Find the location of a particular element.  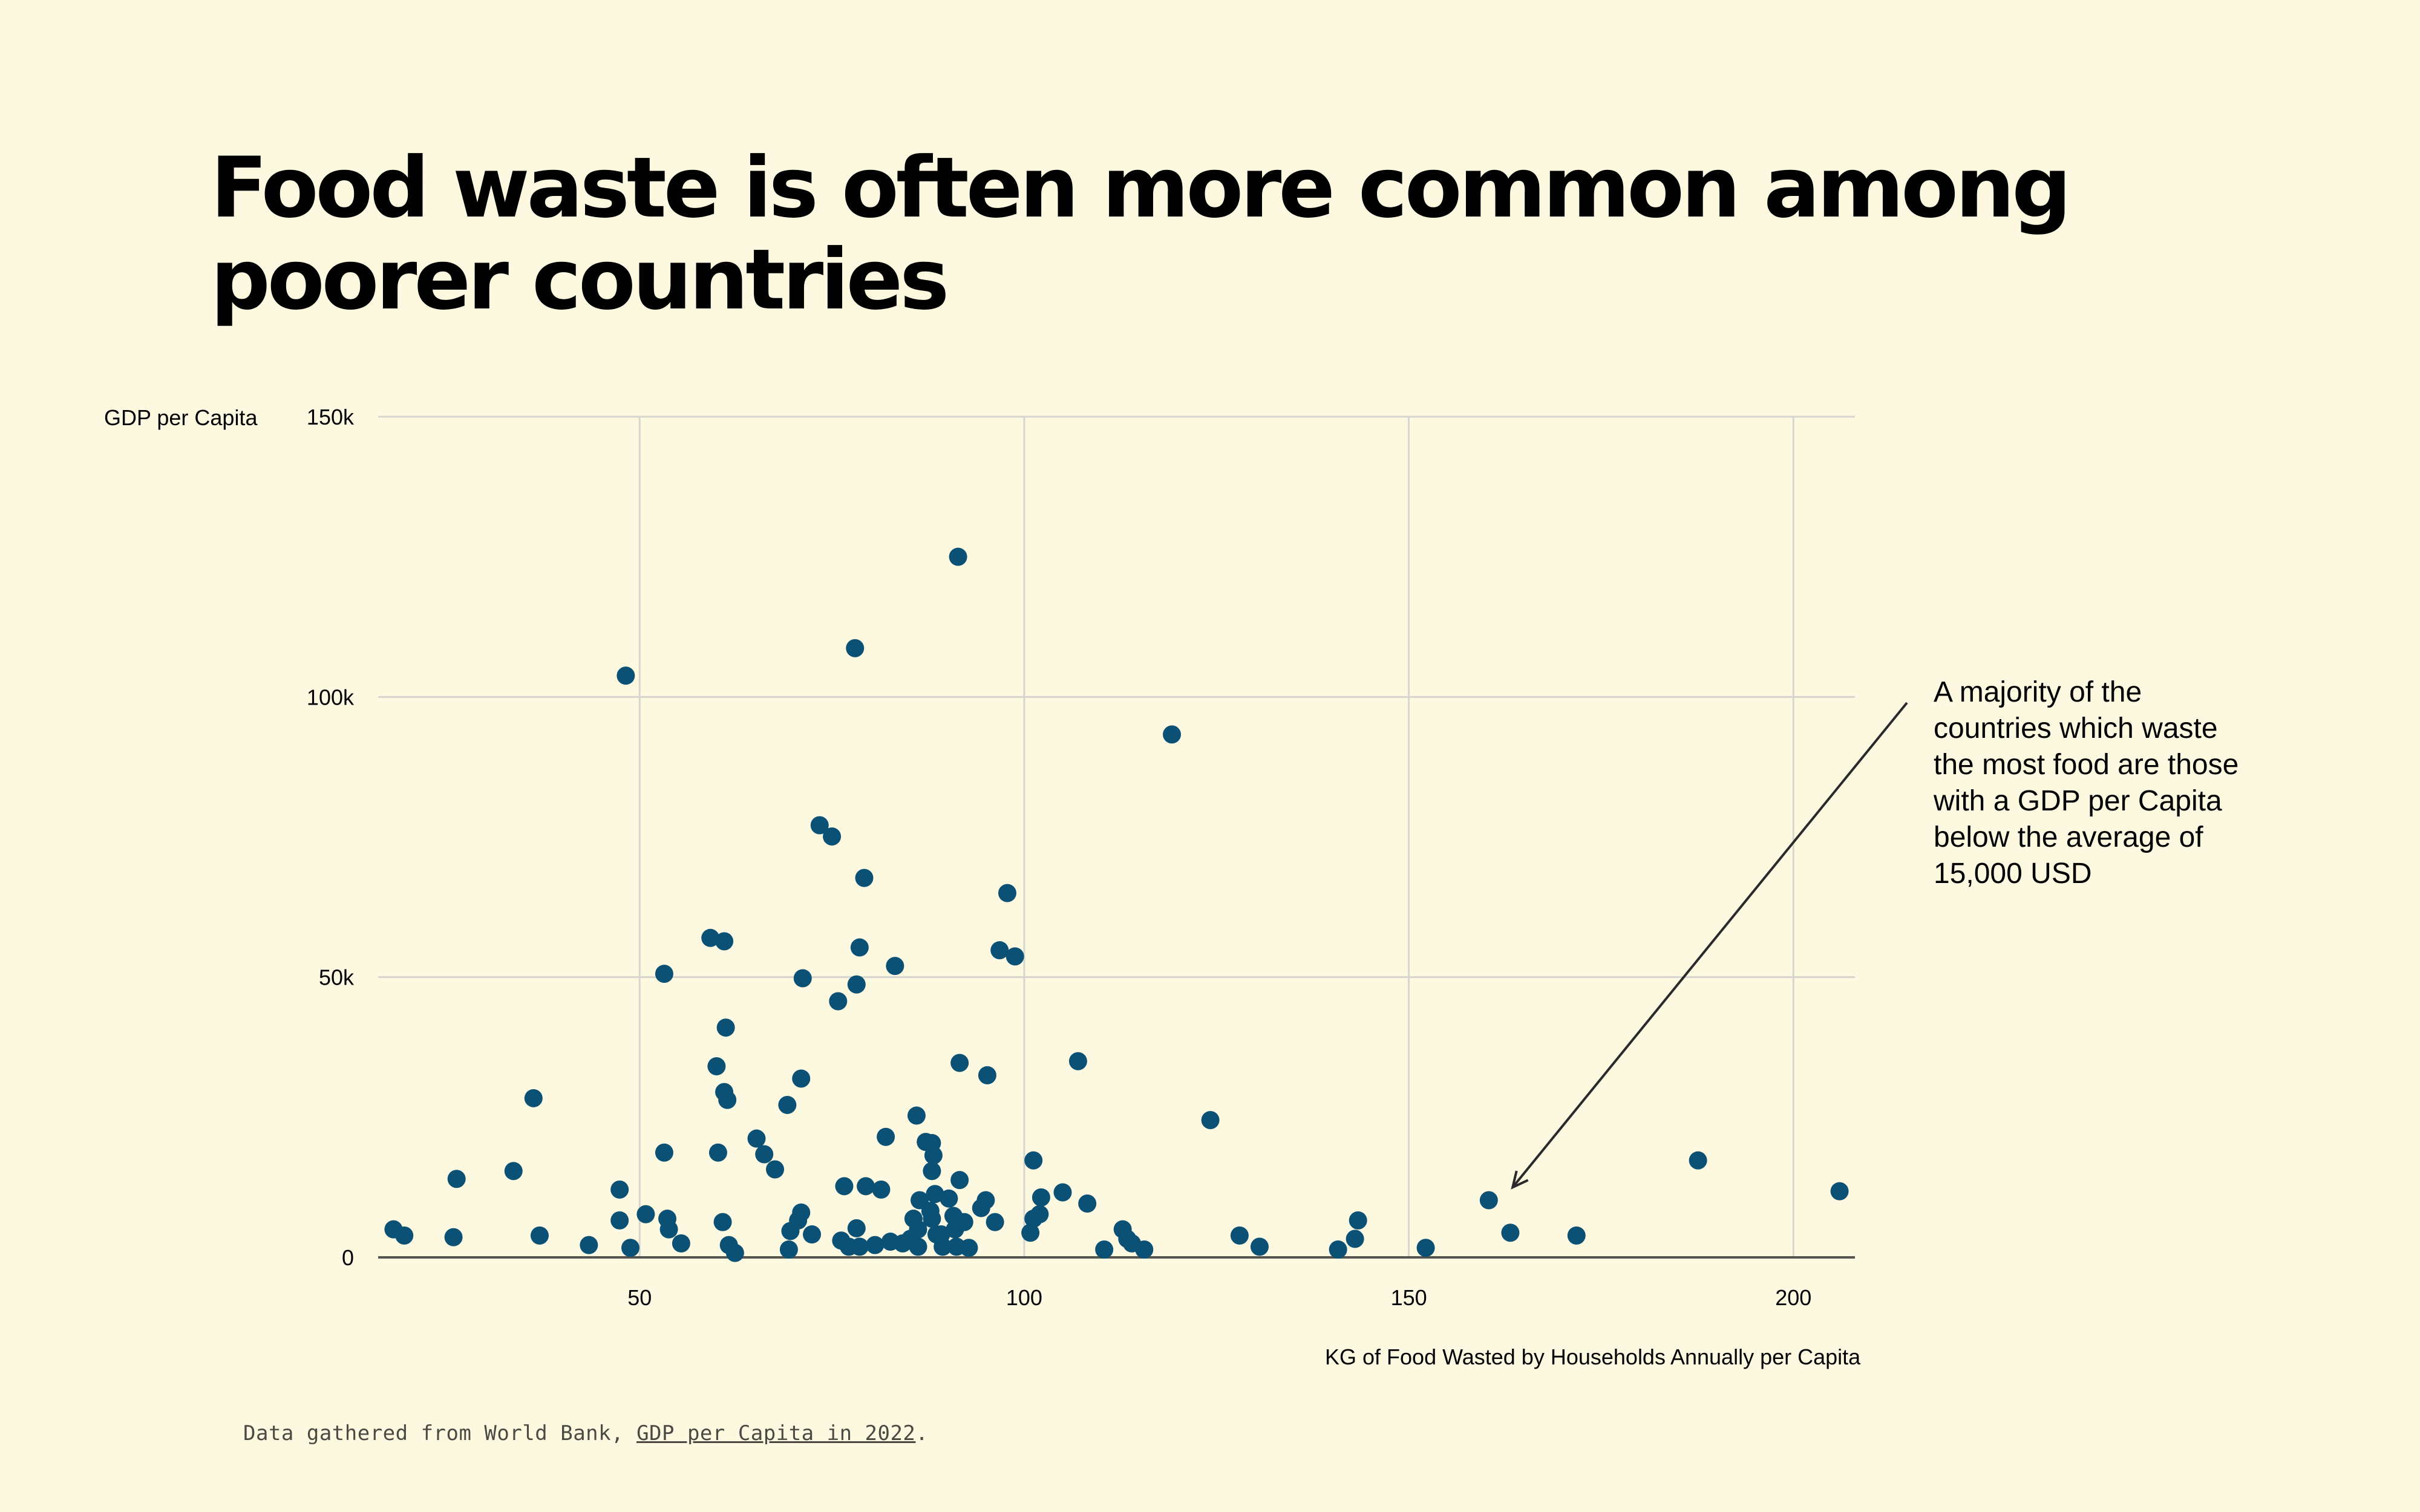

footnote-suffix: . is located at coordinates (922, 1433).